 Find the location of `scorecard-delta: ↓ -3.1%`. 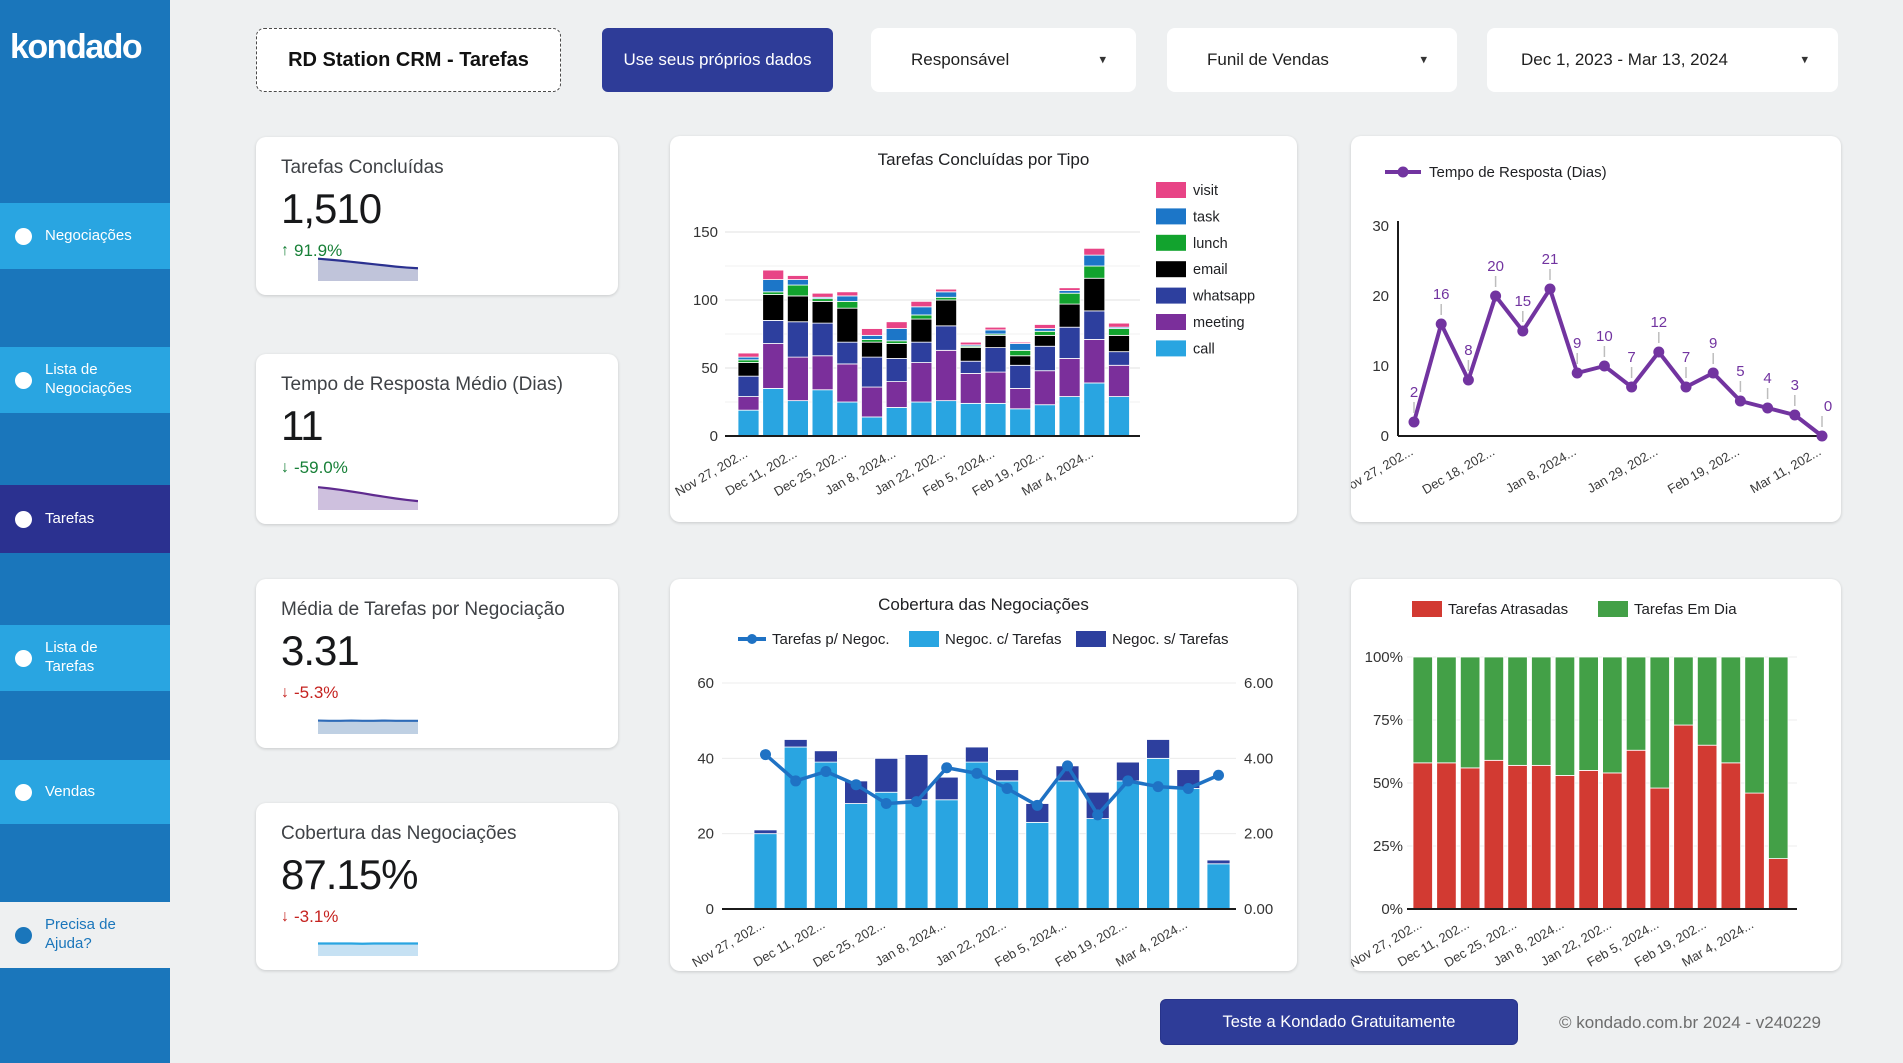

scorecard-delta: ↓ -3.1% is located at coordinates (449, 917).